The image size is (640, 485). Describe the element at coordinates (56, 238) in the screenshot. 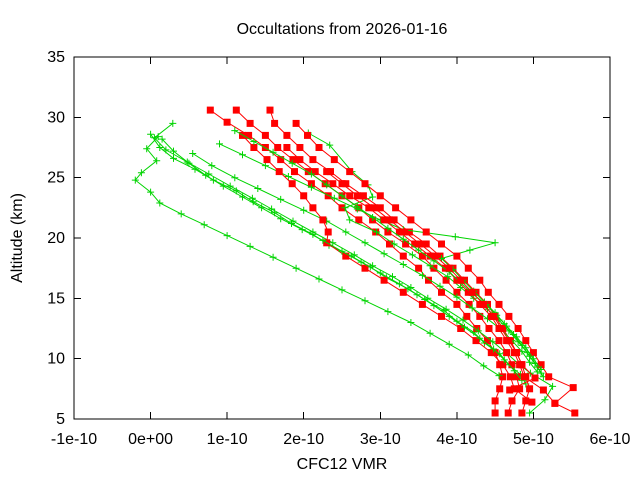

I see `y-tick-label: 20` at that location.